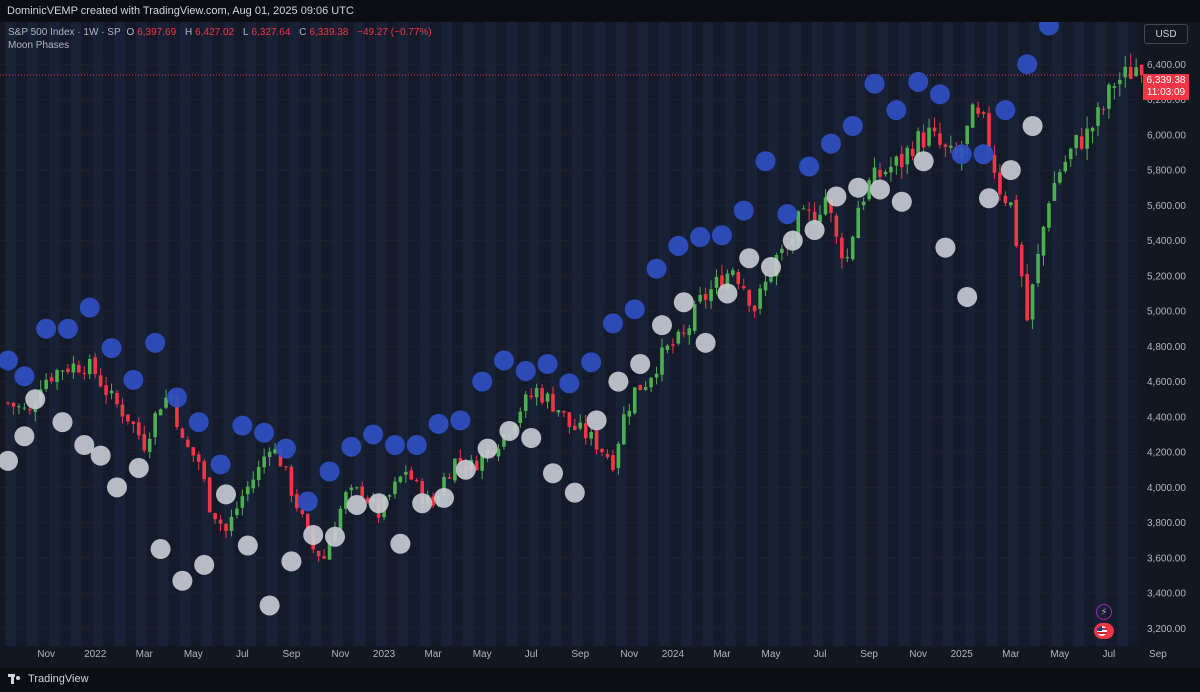 This screenshot has width=1200, height=692. What do you see at coordinates (1166, 171) in the screenshot?
I see `price-tick-label: 5,800.00` at bounding box center [1166, 171].